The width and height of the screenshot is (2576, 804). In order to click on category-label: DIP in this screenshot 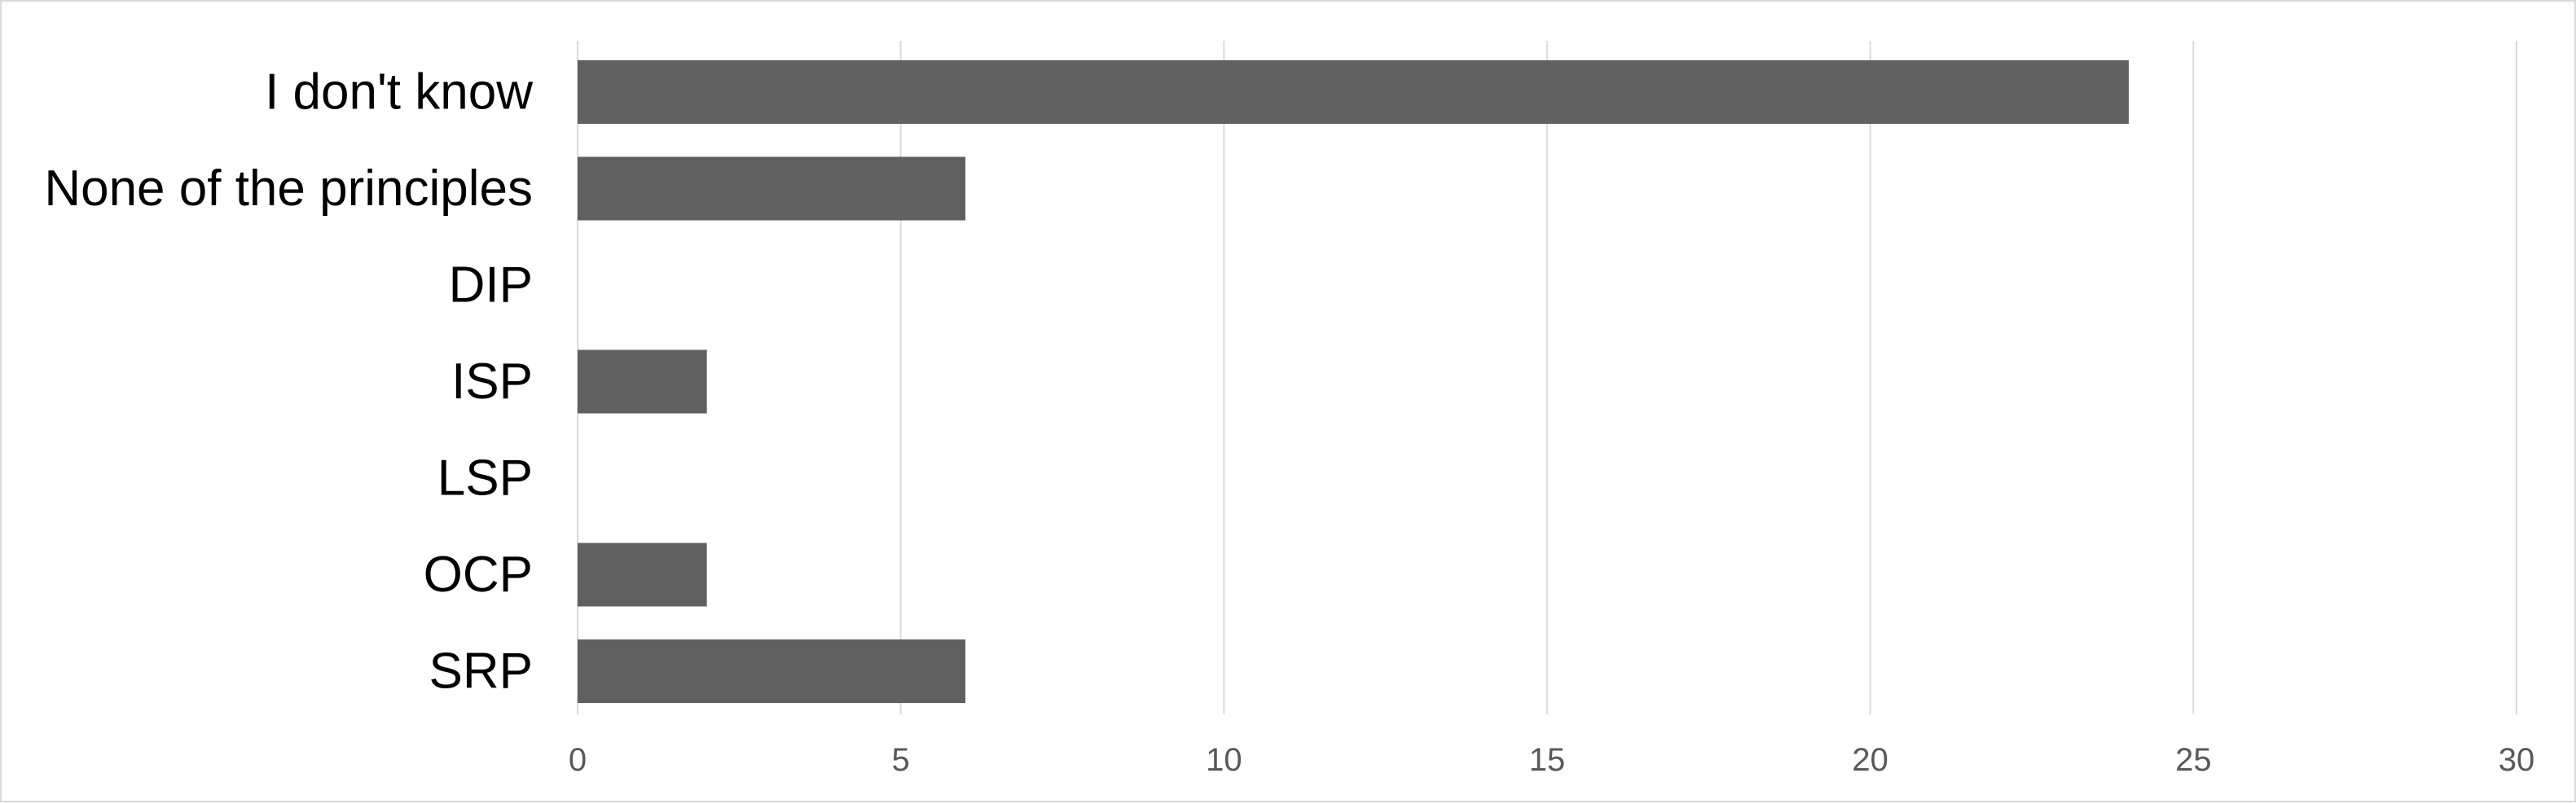, I will do `click(491, 286)`.